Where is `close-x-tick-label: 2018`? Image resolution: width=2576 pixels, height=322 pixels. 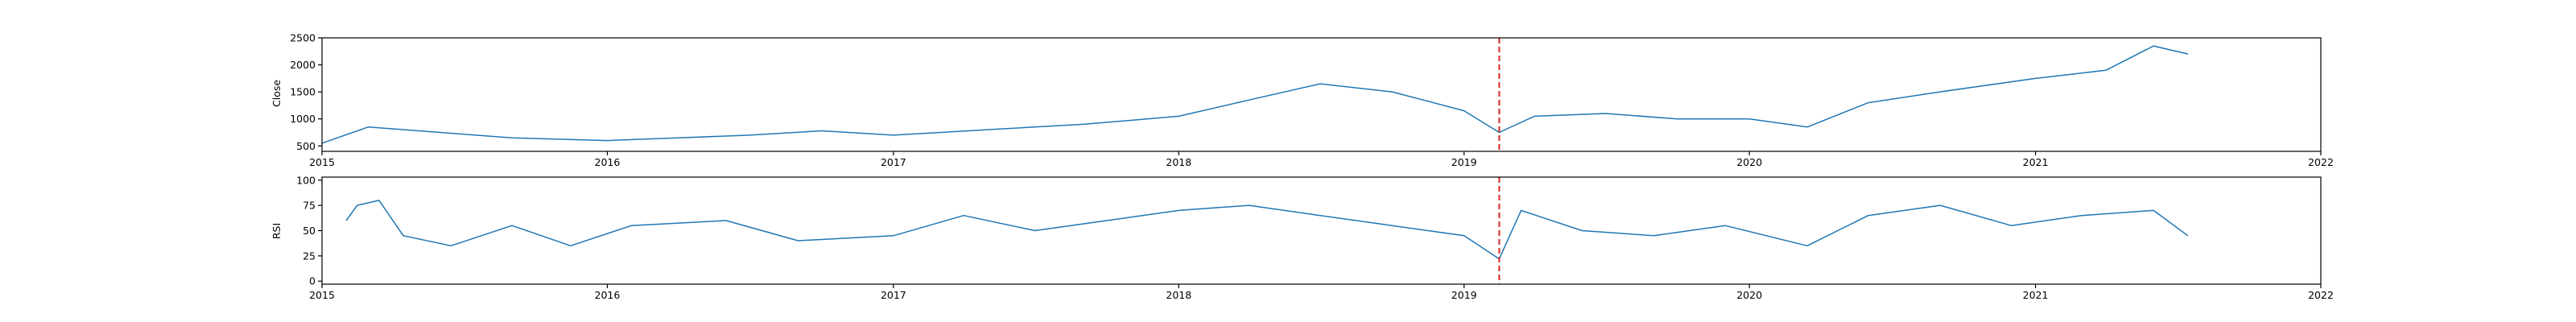
close-x-tick-label: 2018 is located at coordinates (1178, 162).